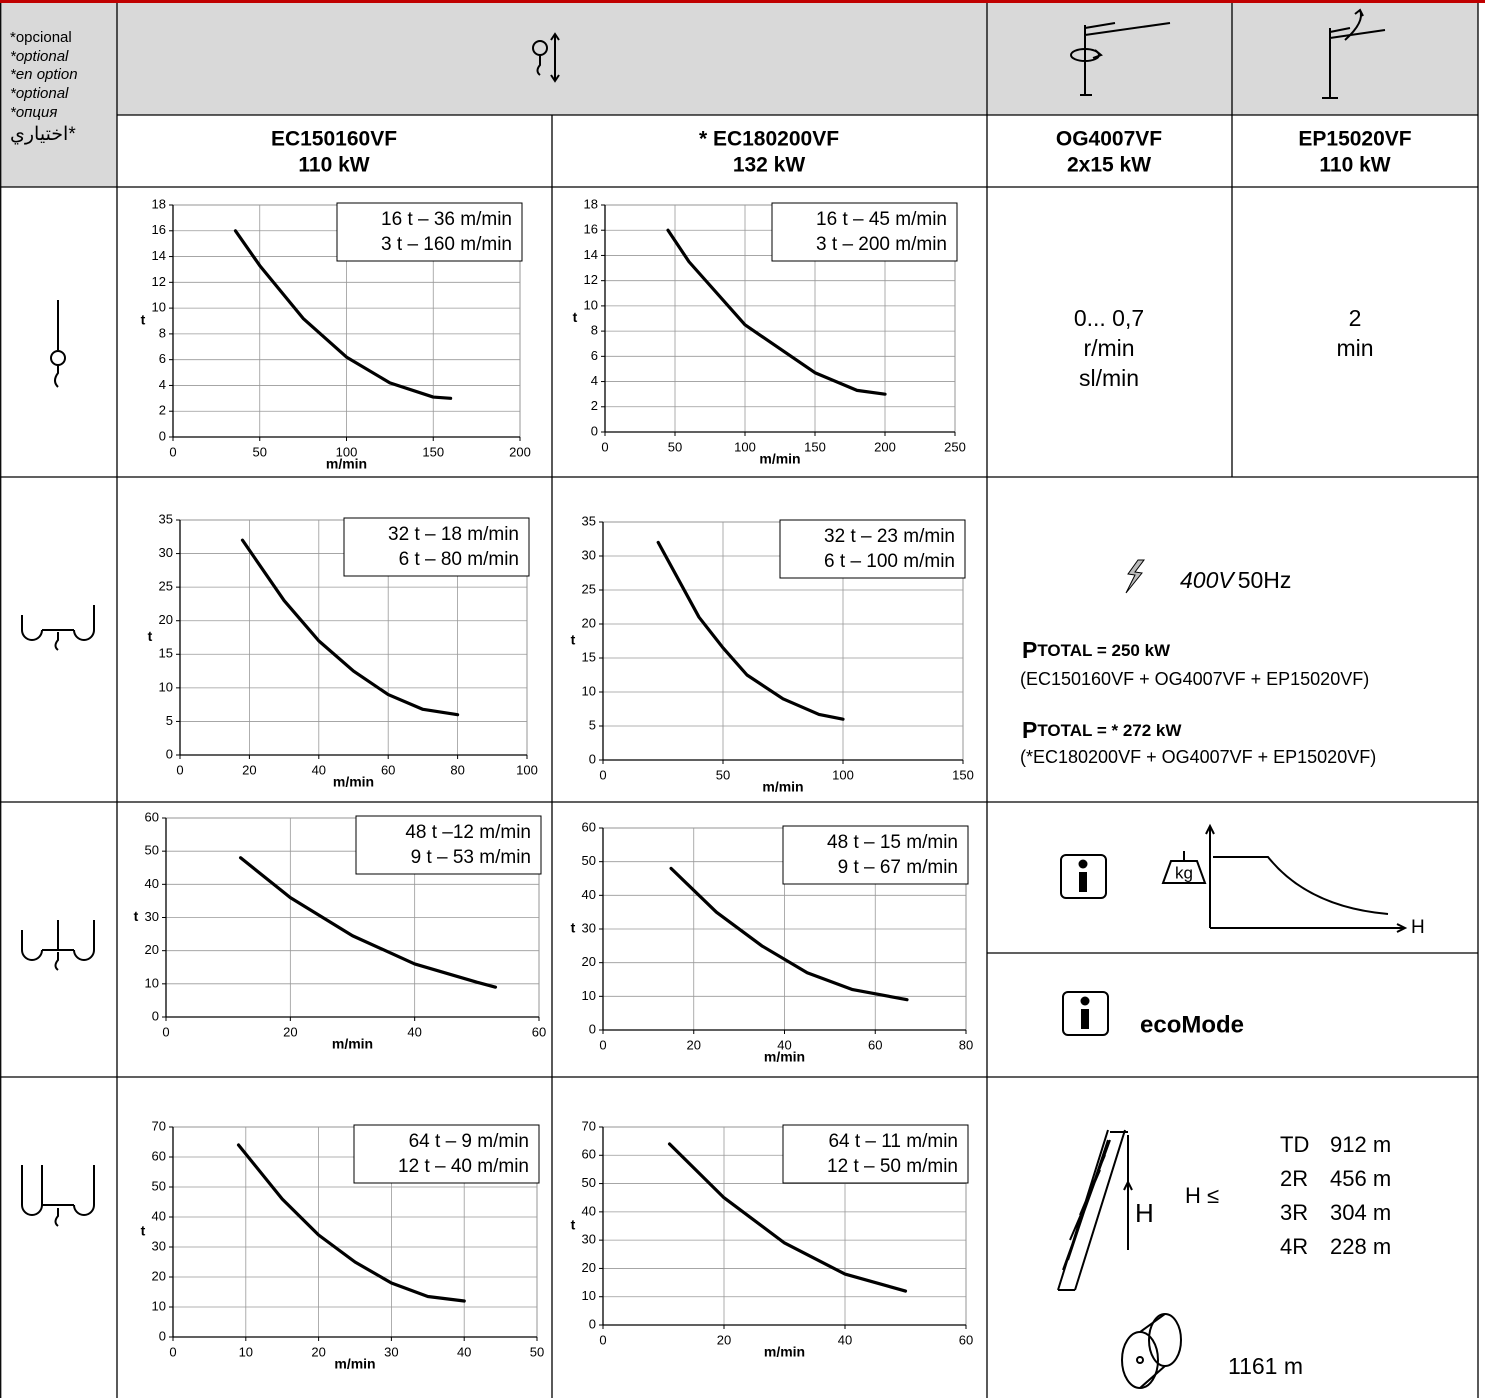 The width and height of the screenshot is (1485, 1398). What do you see at coordinates (1294, 1246) in the screenshot?
I see `reeving-code: 4R` at bounding box center [1294, 1246].